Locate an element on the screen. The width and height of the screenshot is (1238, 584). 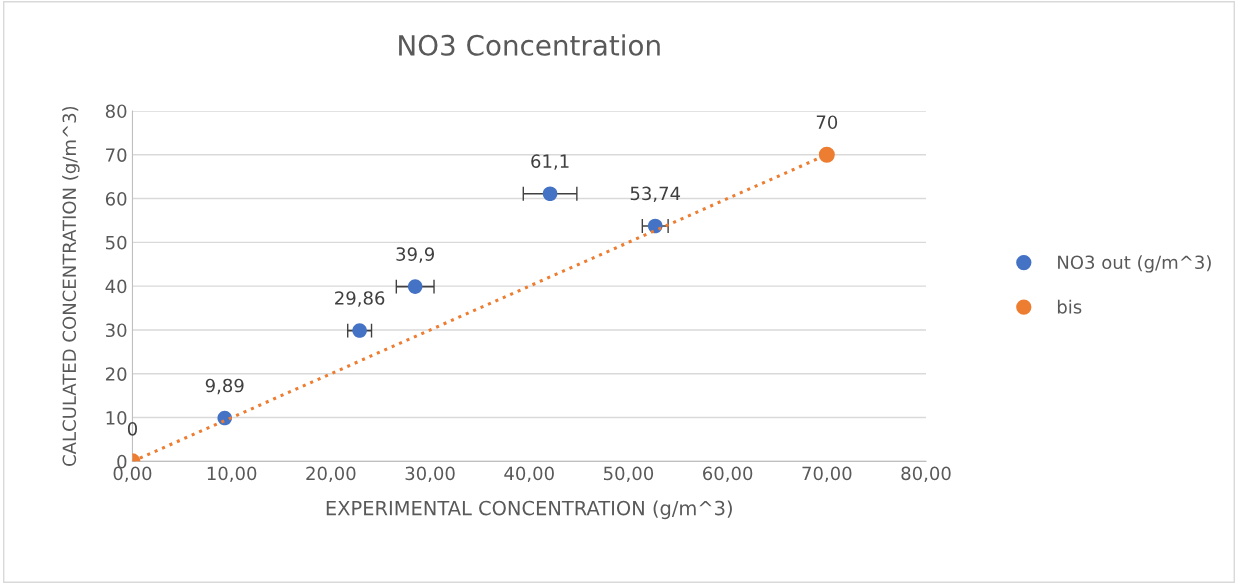
y-tick-label: 60 is located at coordinates (116, 199).